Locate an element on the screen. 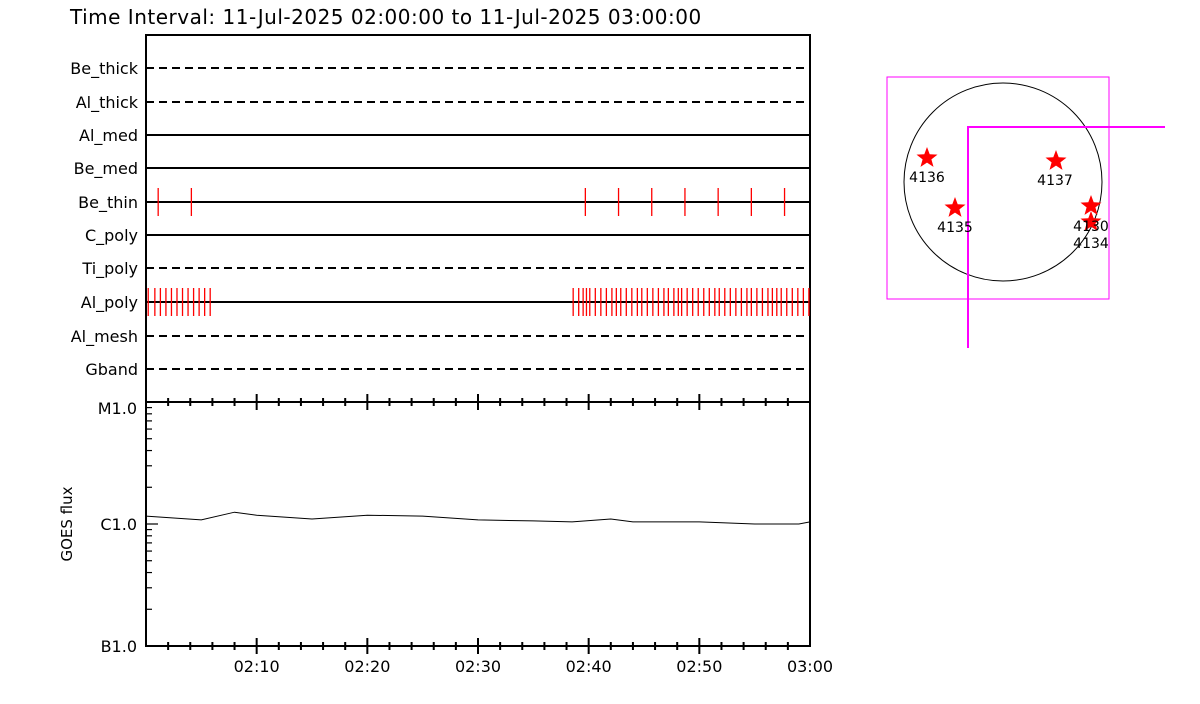 The image size is (1200, 704). fov-lines is located at coordinates (1066, 237).